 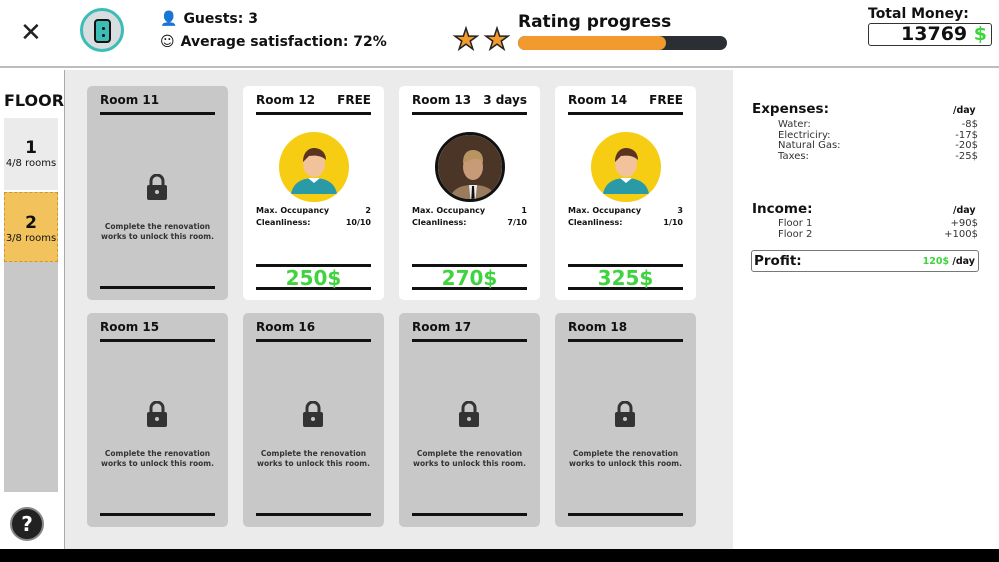 What do you see at coordinates (286, 100) in the screenshot?
I see `room-name: Room 12` at bounding box center [286, 100].